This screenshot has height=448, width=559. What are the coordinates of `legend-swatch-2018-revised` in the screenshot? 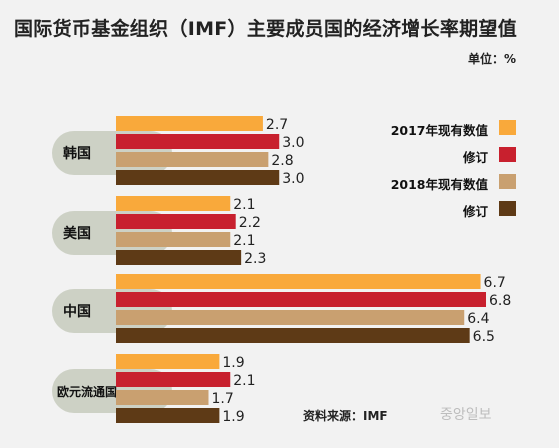 It's located at (507, 208).